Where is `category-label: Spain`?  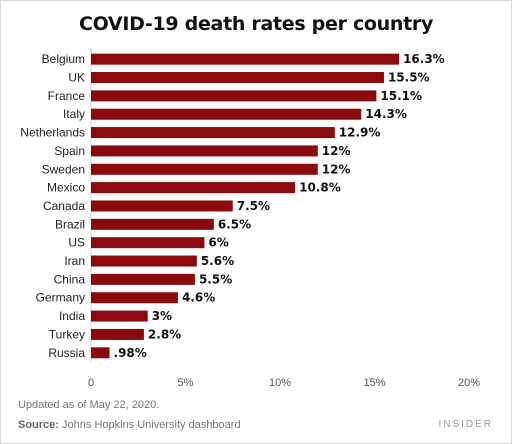
category-label: Spain is located at coordinates (69, 151).